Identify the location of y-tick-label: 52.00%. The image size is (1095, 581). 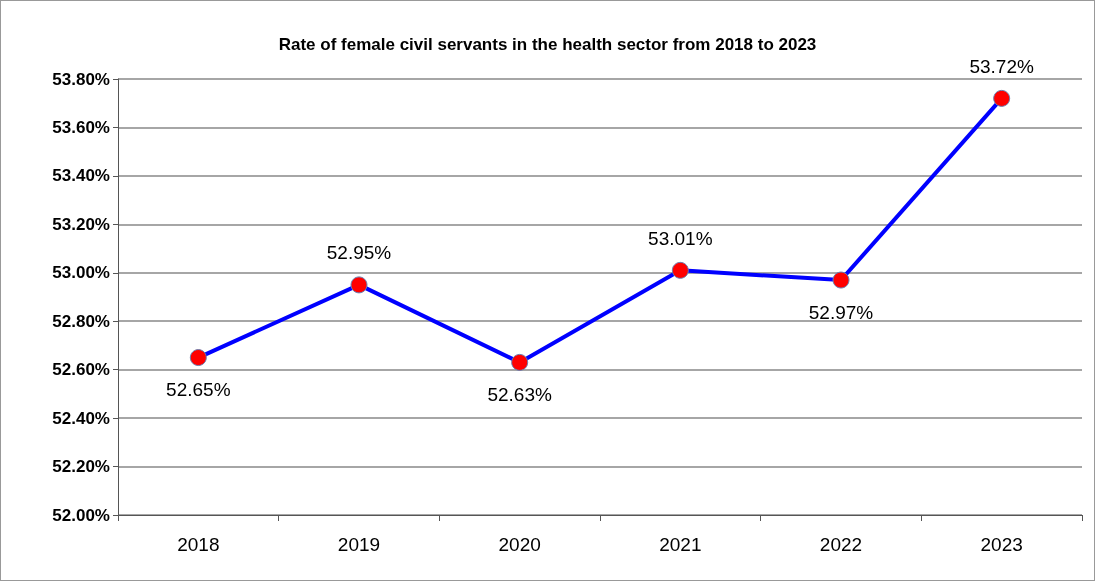
(81, 515).